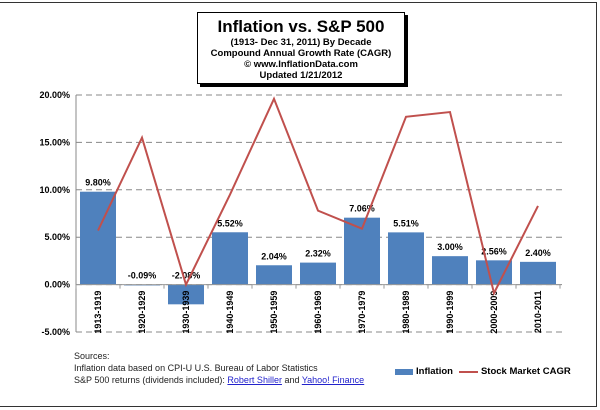 This screenshot has width=600, height=410. Describe the element at coordinates (333, 380) in the screenshot. I see `yahoo-finance-link: Yahoo! Finance` at that location.